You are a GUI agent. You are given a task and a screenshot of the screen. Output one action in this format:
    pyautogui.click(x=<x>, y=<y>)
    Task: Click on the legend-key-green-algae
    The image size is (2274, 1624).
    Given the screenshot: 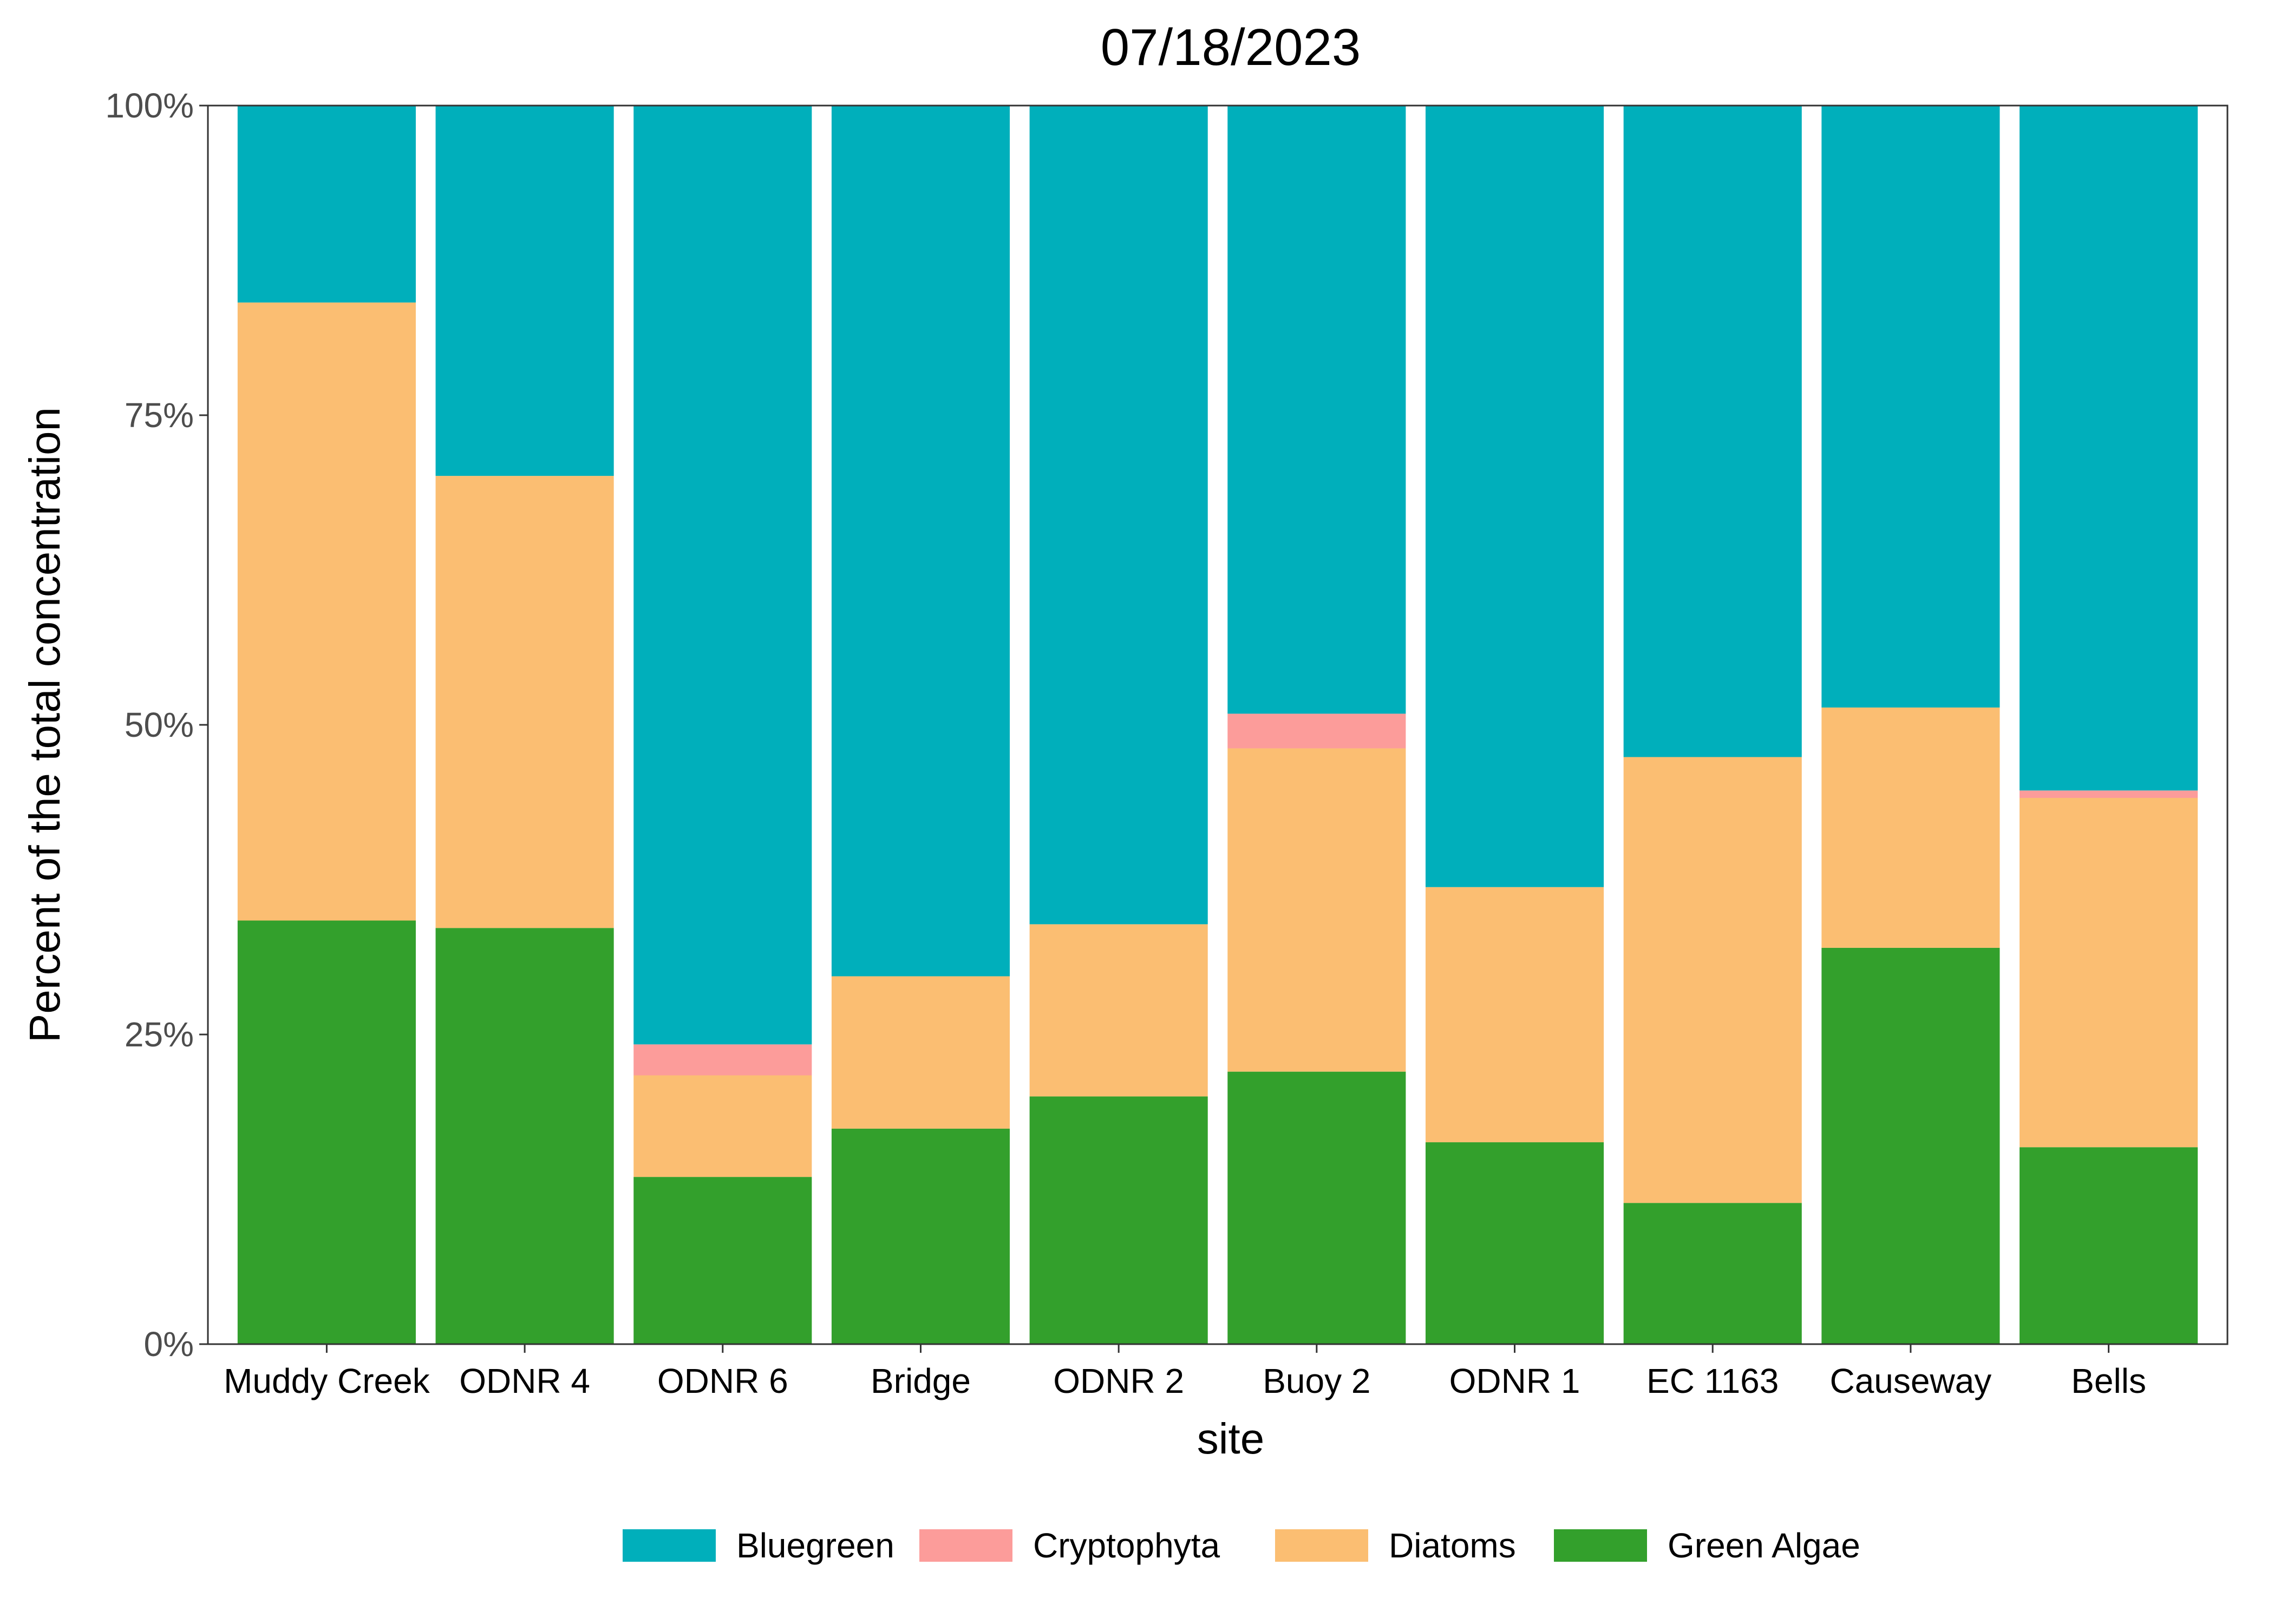 What is the action you would take?
    pyautogui.click(x=1600, y=1546)
    